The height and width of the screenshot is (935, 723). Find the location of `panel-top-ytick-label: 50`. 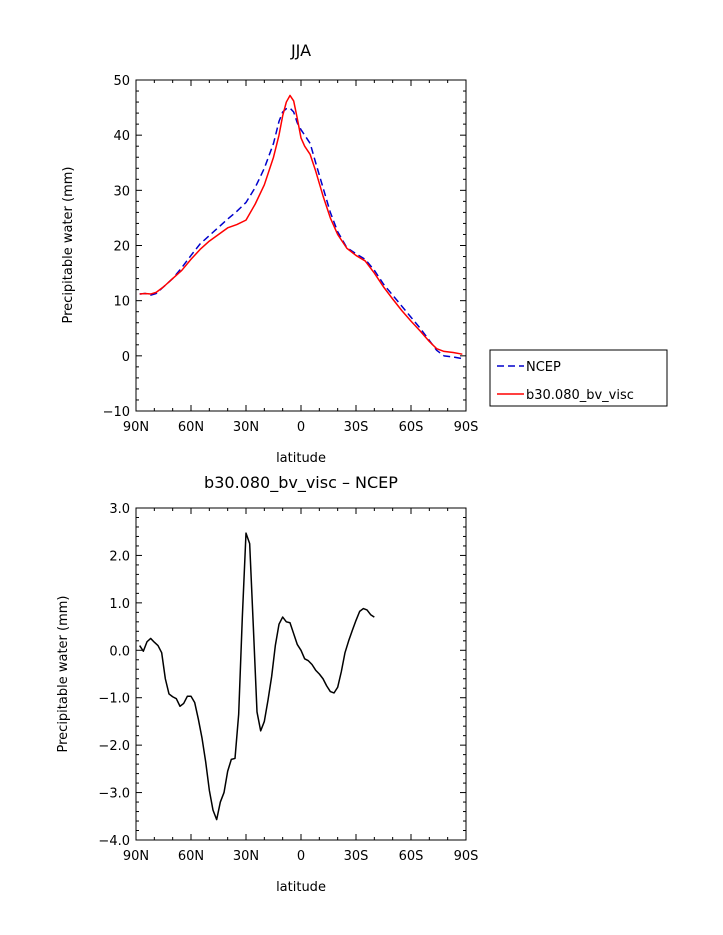

panel-top-ytick-label: 50 is located at coordinates (121, 81).